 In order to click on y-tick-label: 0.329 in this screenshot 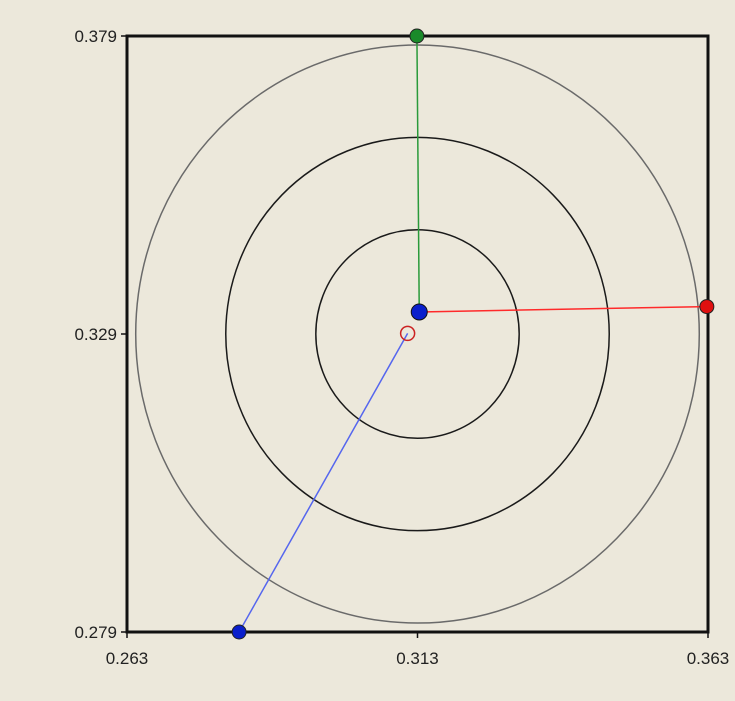, I will do `click(95, 334)`.